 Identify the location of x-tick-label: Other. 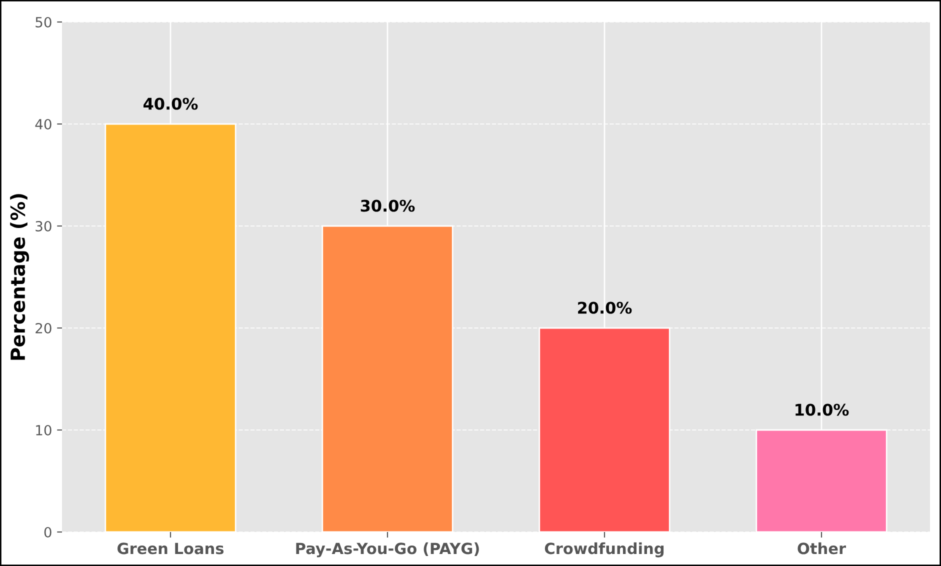
(822, 548).